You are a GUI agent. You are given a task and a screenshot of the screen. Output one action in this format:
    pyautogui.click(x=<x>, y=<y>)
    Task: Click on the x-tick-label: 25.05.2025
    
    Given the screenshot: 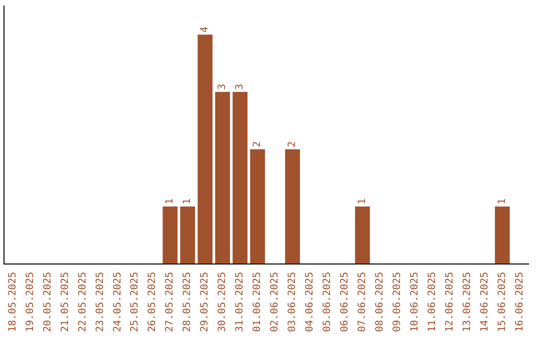 What is the action you would take?
    pyautogui.click(x=135, y=302)
    